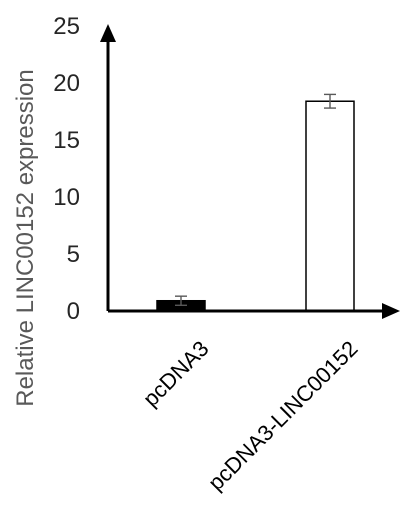 The image size is (405, 522). What do you see at coordinates (66, 140) in the screenshot?
I see `y-tick-label-3: 15` at bounding box center [66, 140].